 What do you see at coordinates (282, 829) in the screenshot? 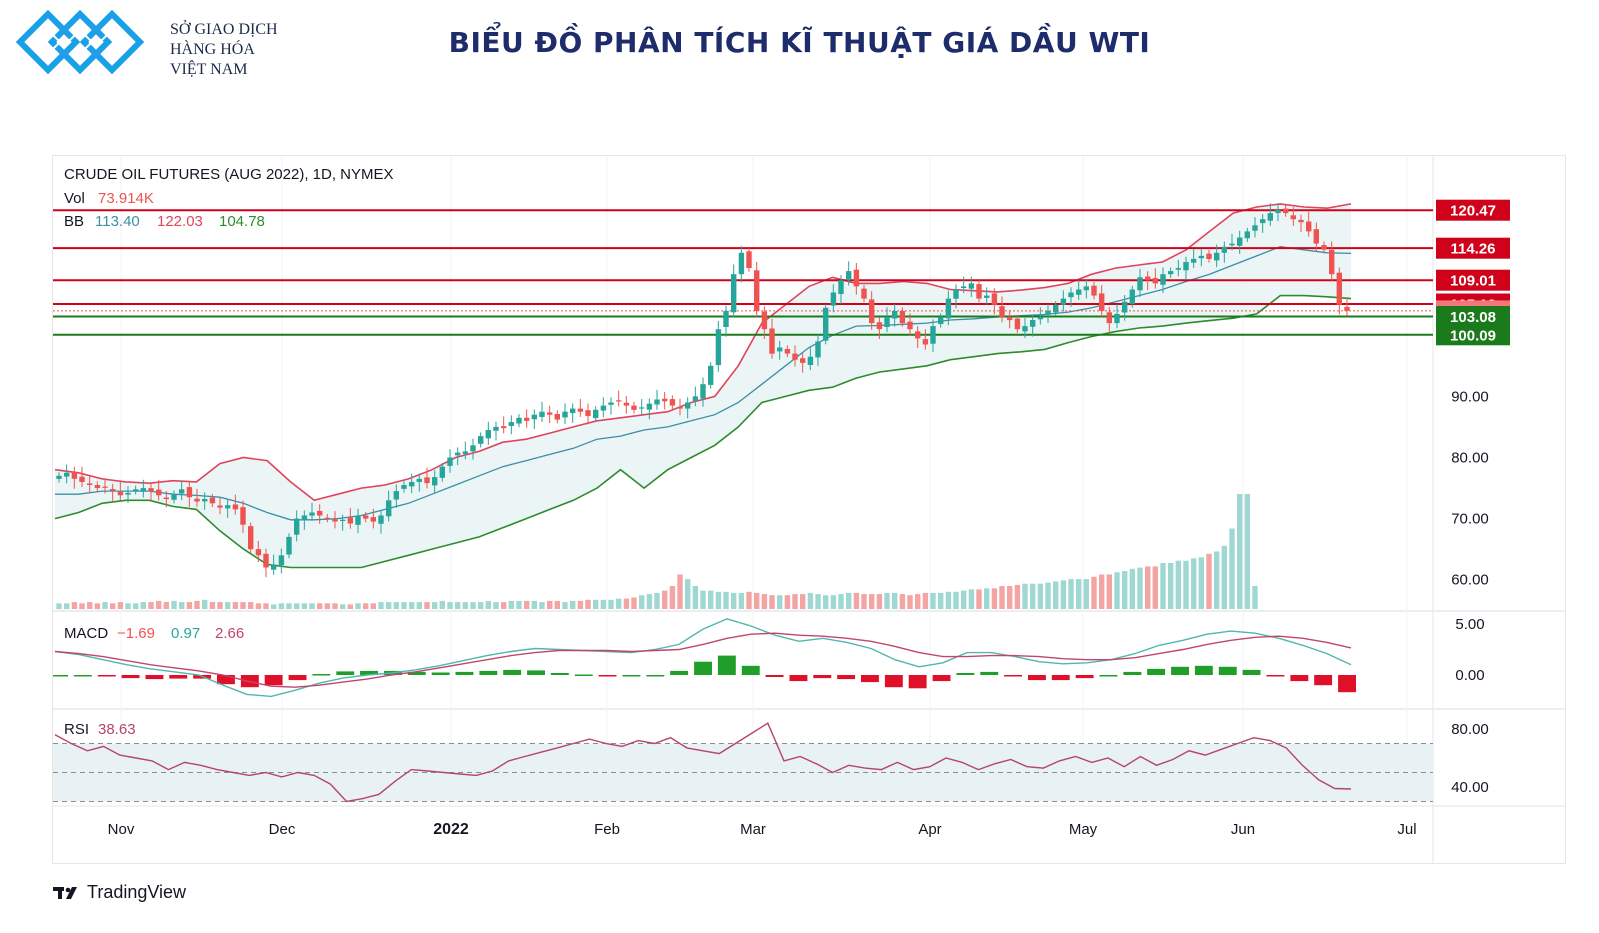
I see `time-tick-label: Dec` at bounding box center [282, 829].